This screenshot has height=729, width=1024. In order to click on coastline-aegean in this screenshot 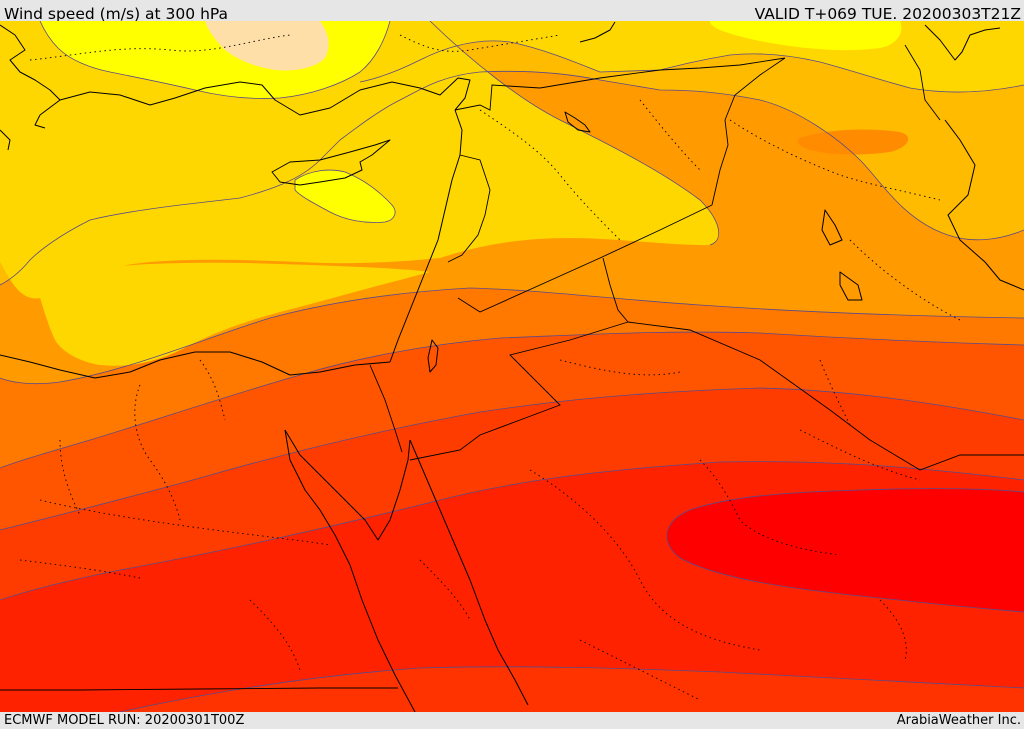, I will do `click(30, 87)`.